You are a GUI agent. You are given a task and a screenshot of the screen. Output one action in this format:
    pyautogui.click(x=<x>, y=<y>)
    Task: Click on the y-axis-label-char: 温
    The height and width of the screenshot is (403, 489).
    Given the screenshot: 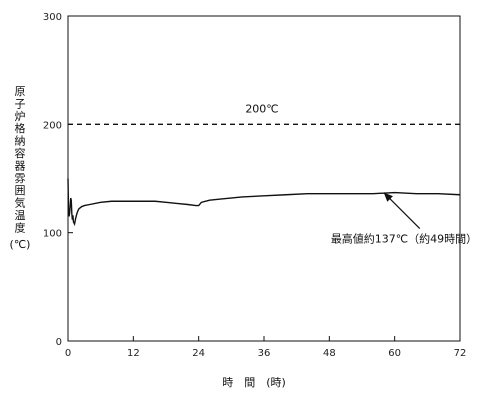 What is the action you would take?
    pyautogui.click(x=20, y=215)
    